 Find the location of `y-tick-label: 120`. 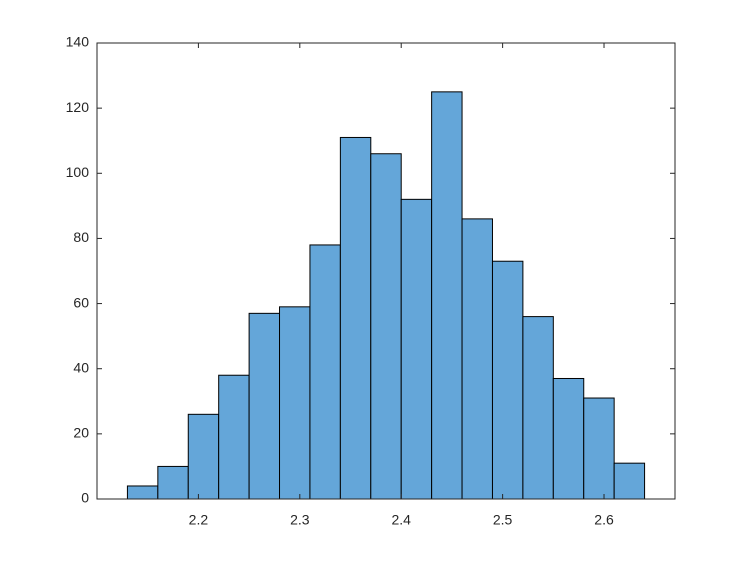

y-tick-label: 120 is located at coordinates (78, 107).